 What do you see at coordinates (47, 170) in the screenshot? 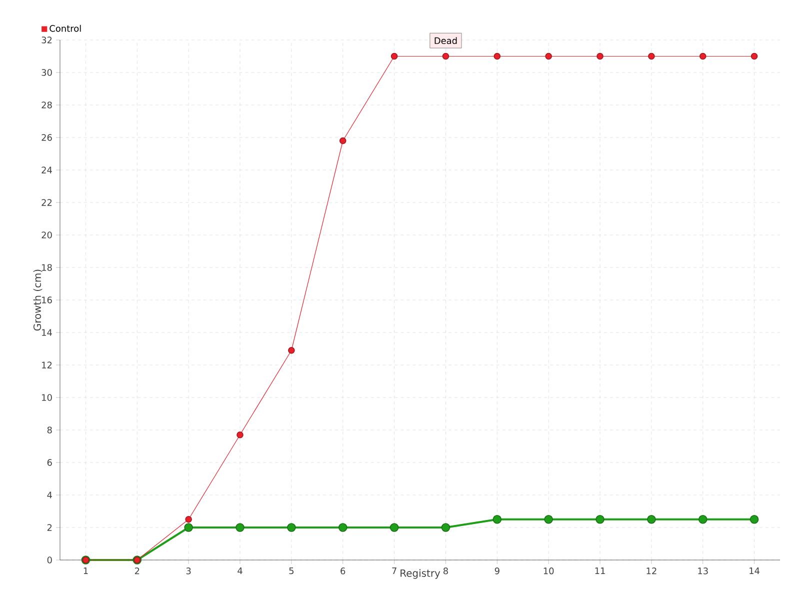
I see `y-tick-label: 24` at bounding box center [47, 170].